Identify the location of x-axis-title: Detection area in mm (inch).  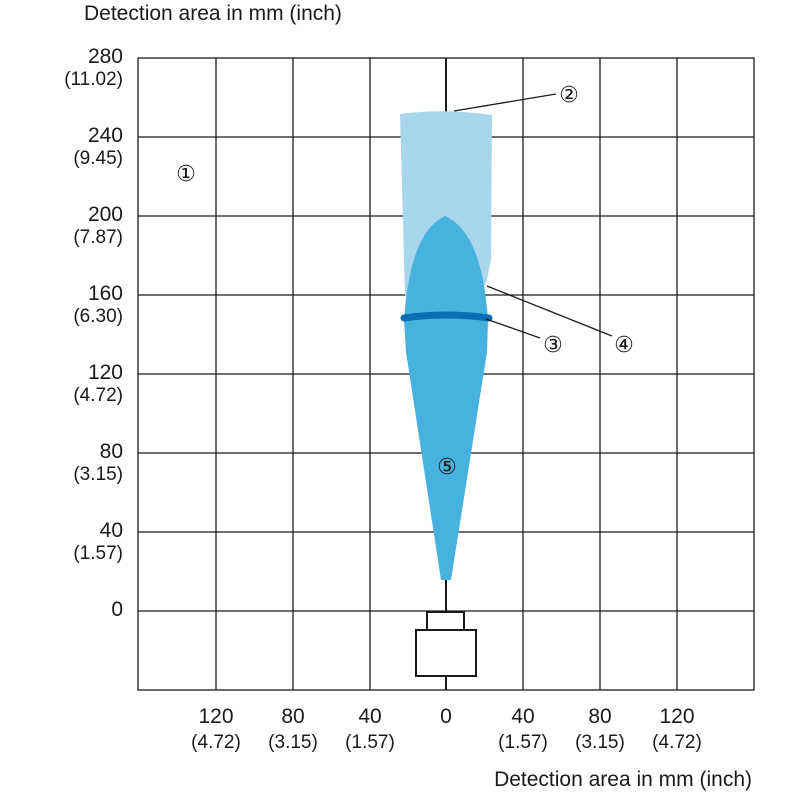
(623, 779).